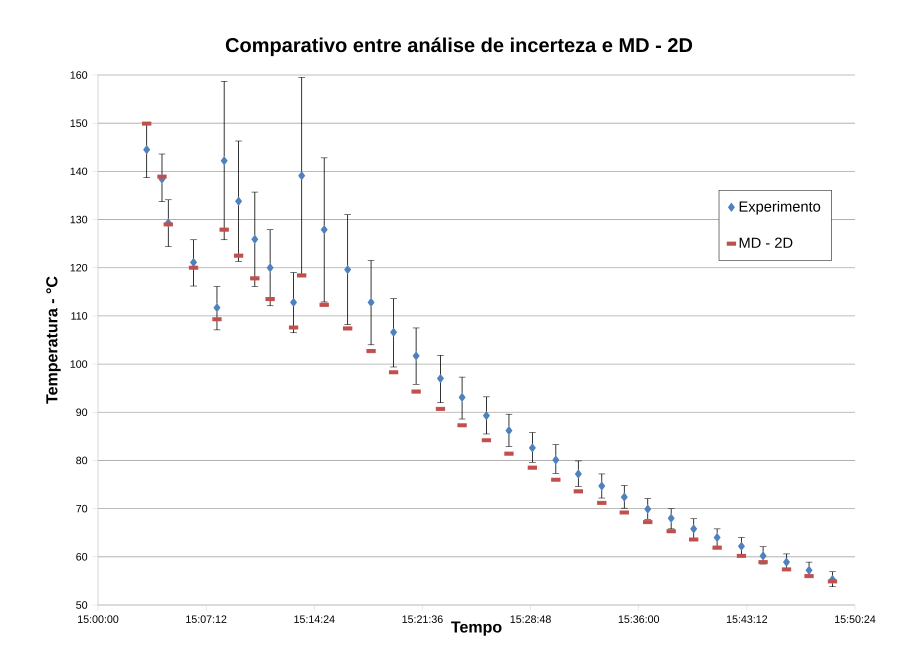 This screenshot has height=651, width=919. Describe the element at coordinates (79, 364) in the screenshot. I see `y-tick-label: 100` at that location.